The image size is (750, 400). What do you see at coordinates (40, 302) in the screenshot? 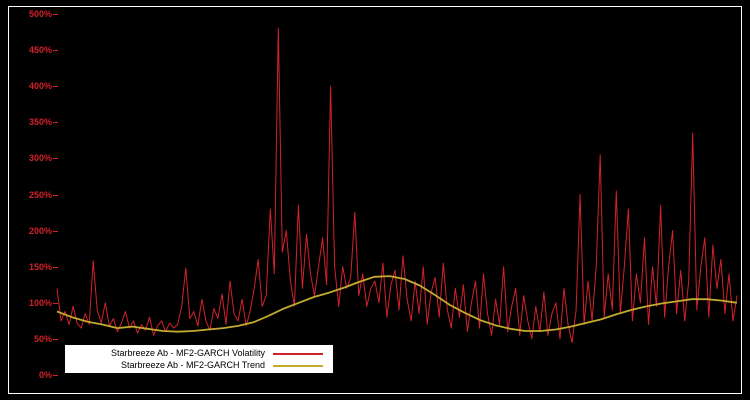
I see `y-tick-label: 100%` at bounding box center [40, 302].